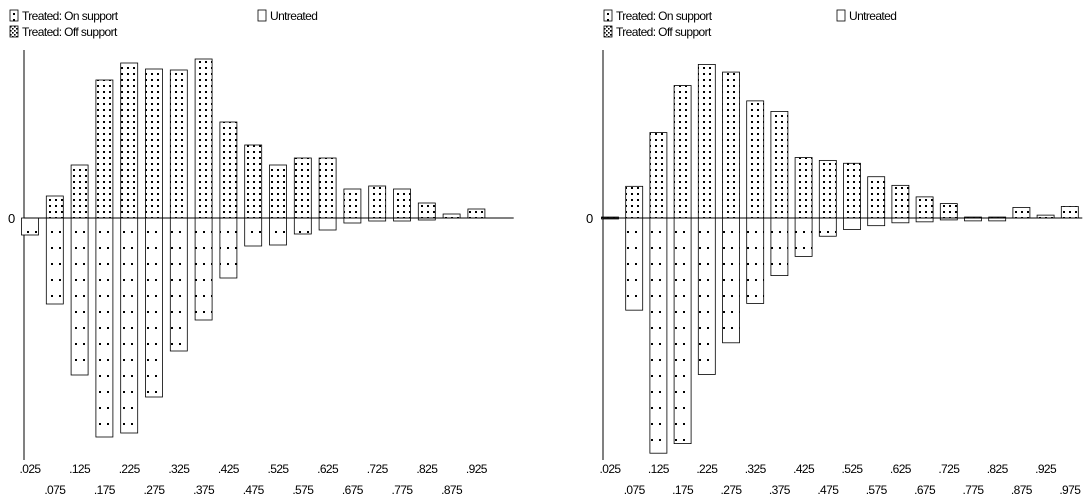  What do you see at coordinates (925, 490) in the screenshot?
I see `x-tick-label: .675` at bounding box center [925, 490].